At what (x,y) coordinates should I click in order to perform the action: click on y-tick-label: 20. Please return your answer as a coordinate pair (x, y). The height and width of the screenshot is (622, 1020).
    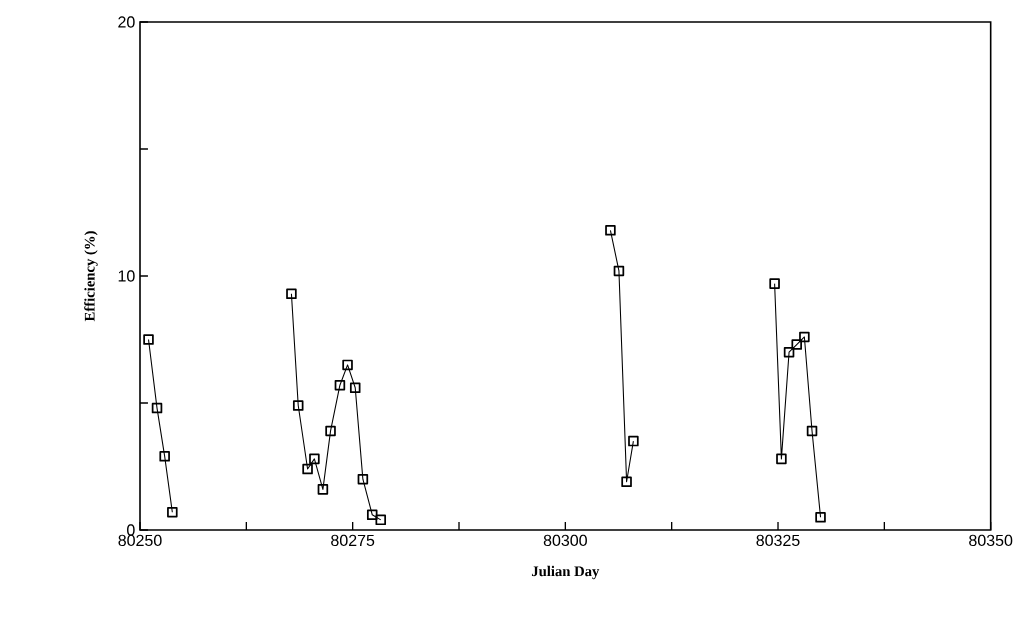
    Looking at the image, I should click on (126, 22).